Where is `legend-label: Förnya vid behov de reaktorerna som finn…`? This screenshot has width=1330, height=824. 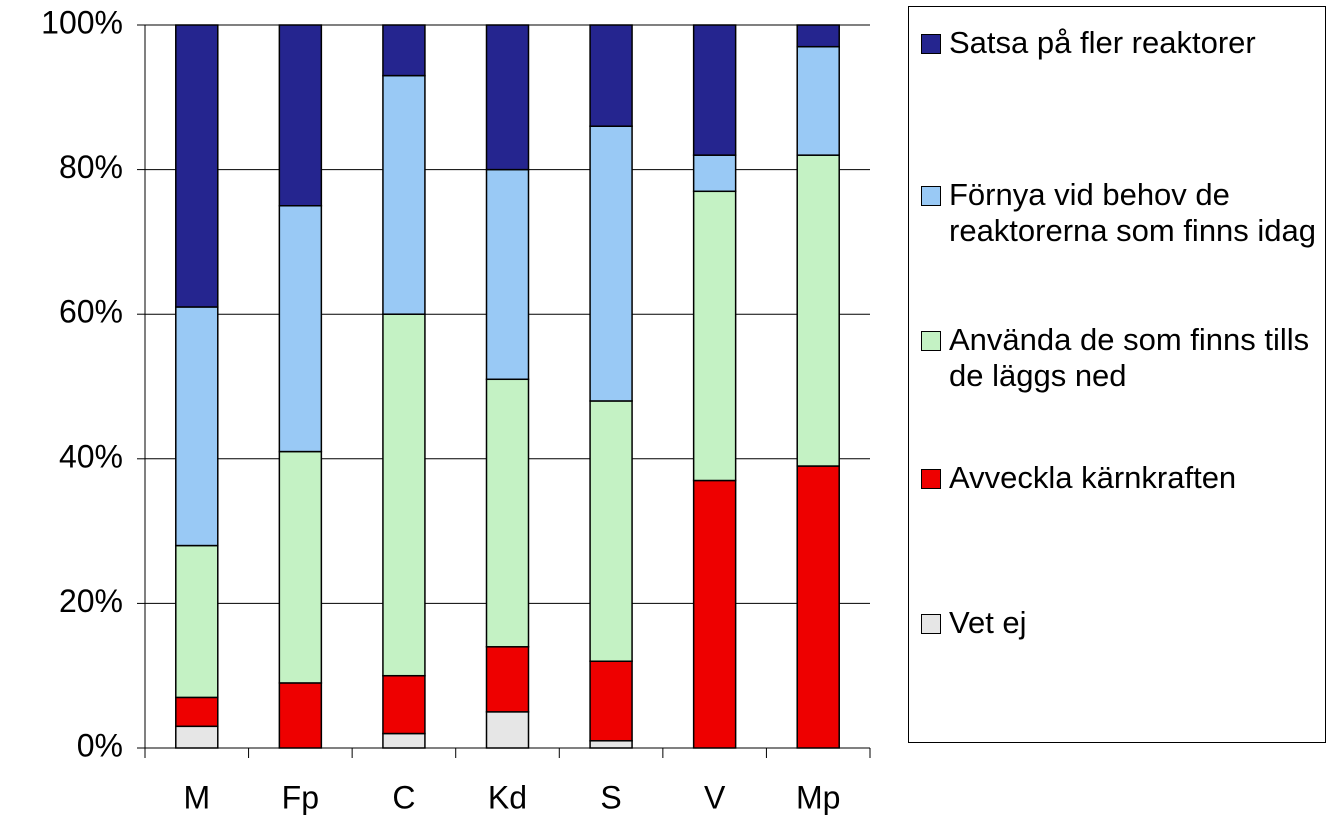
legend-label: Förnya vid behov de reaktorerna som finn… is located at coordinates (1133, 212).